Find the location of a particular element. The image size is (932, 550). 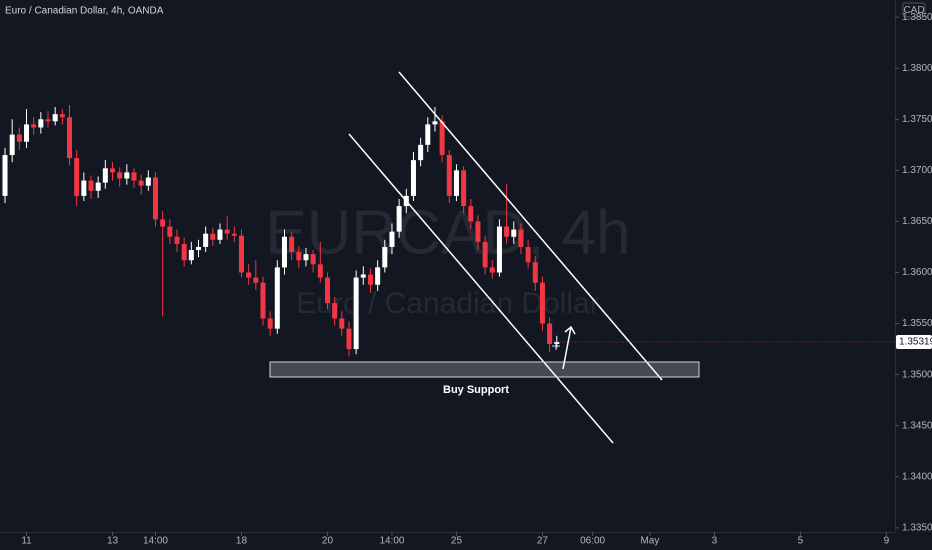

y-tick-label: 1.37500 is located at coordinates (917, 119).